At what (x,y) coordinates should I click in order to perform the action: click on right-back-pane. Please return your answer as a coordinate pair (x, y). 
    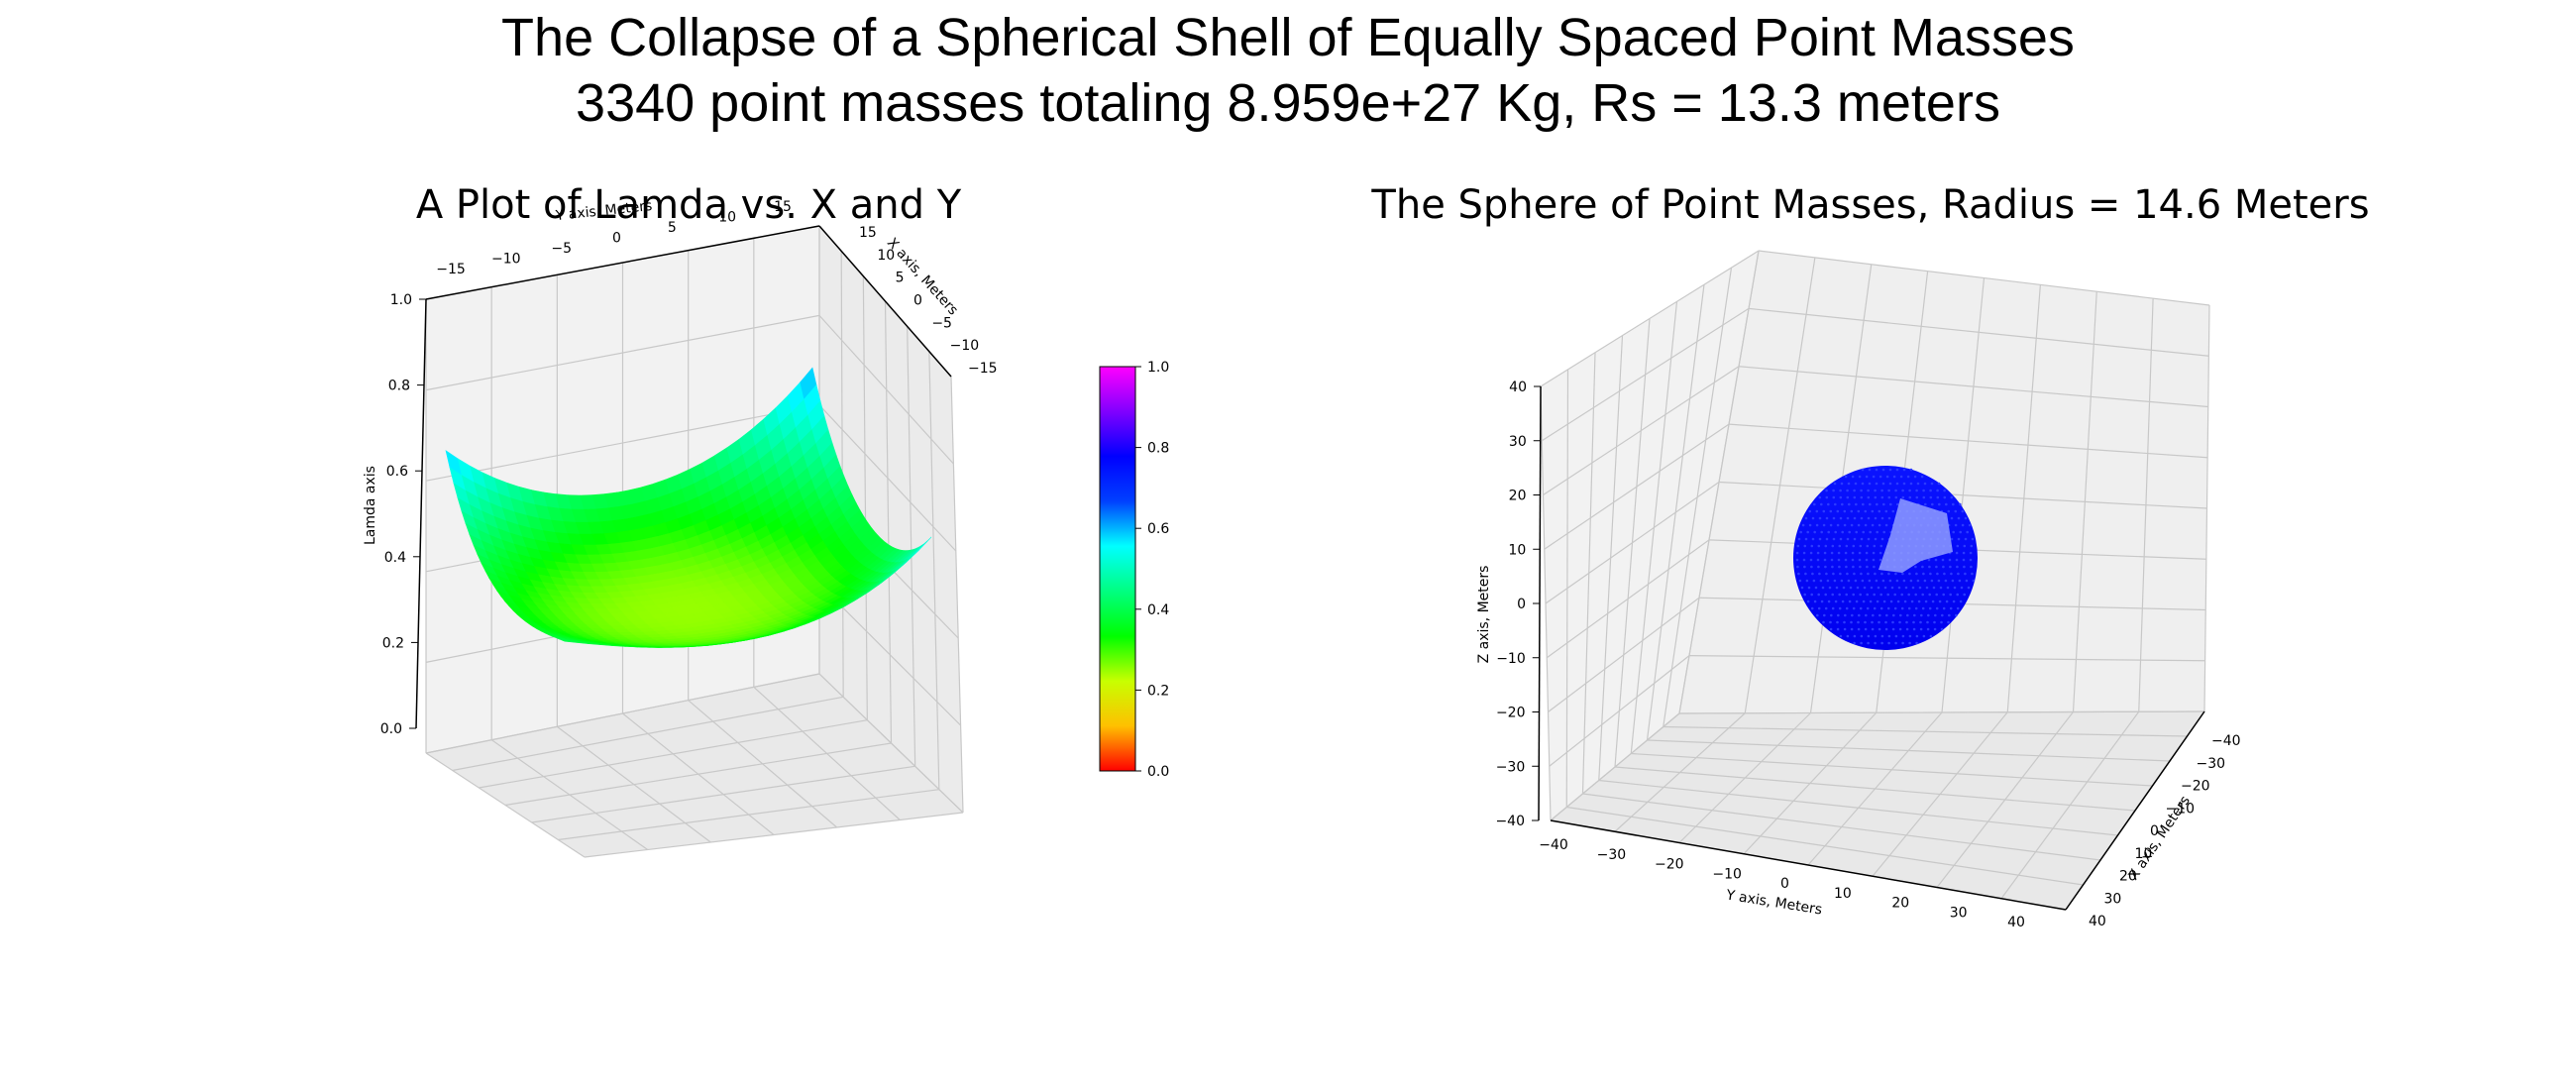
    Looking at the image, I should click on (1650, 535).